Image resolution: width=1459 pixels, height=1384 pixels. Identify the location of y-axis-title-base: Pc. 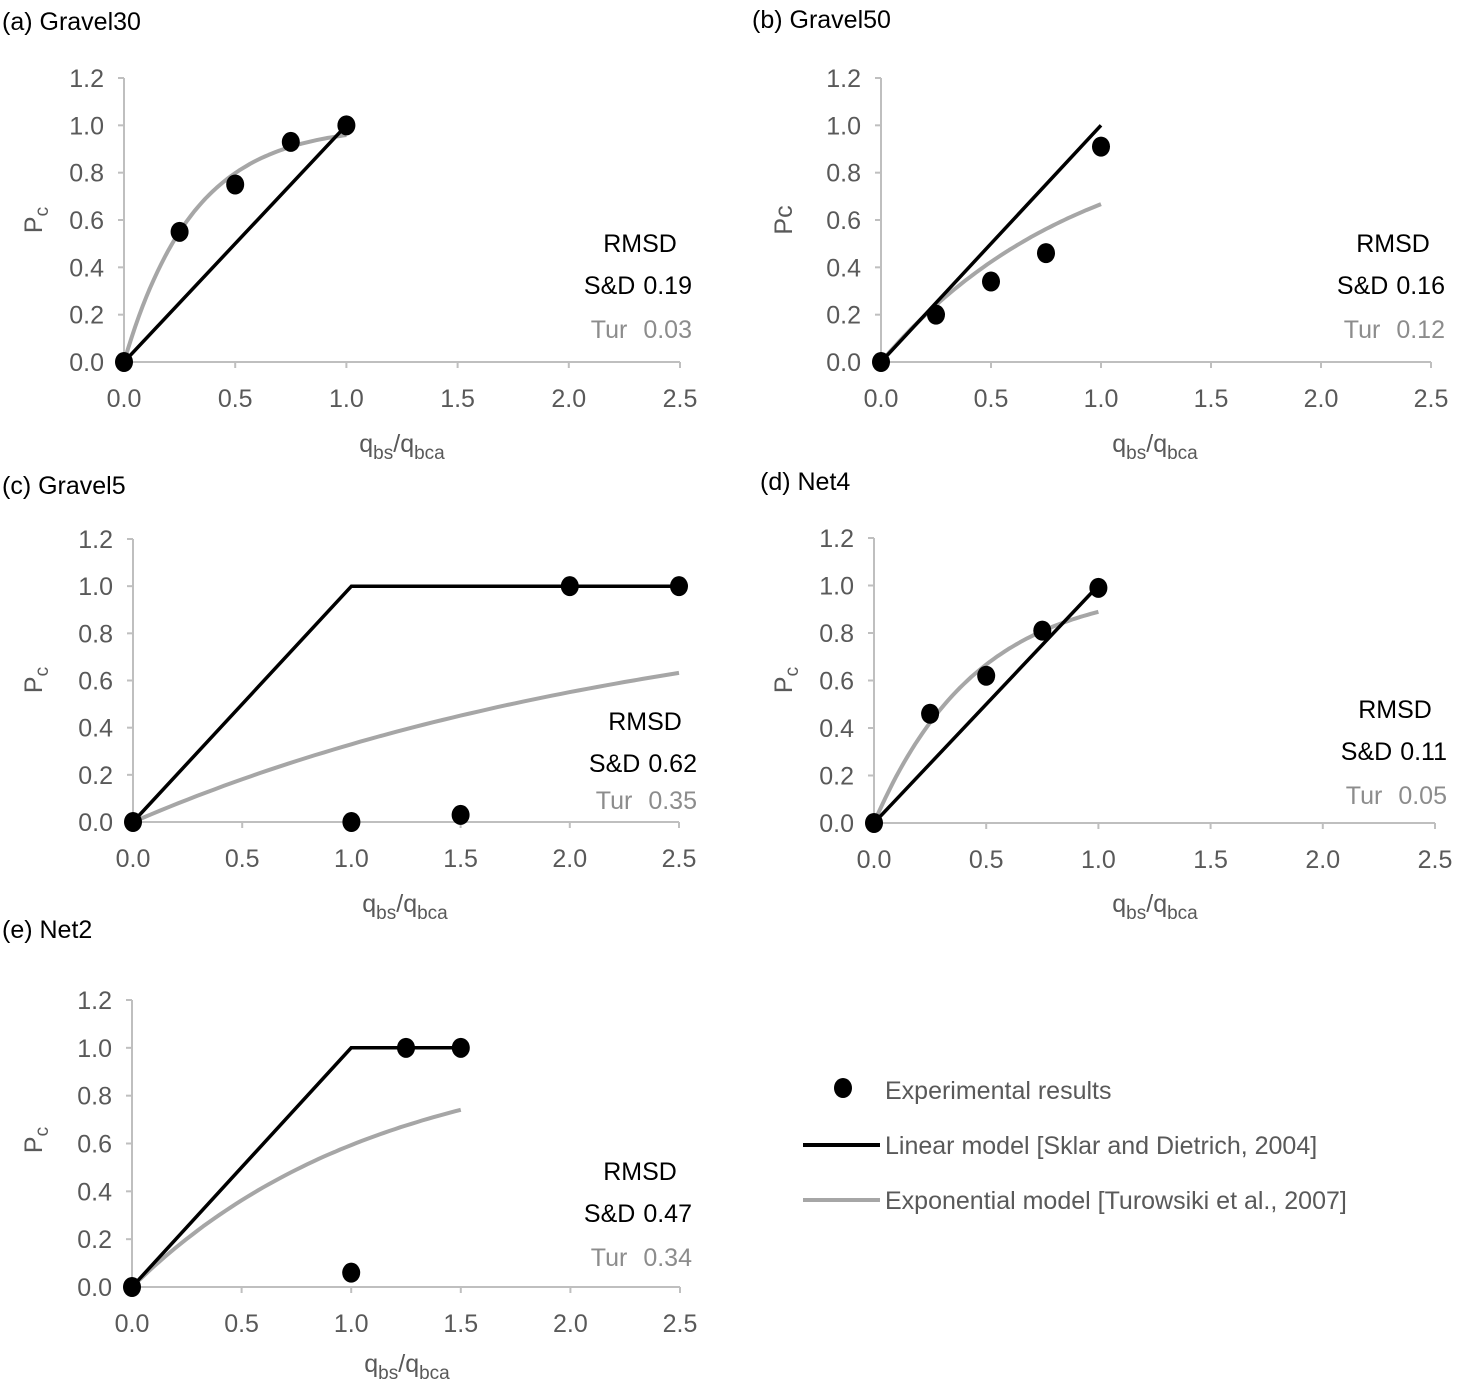
(784, 219).